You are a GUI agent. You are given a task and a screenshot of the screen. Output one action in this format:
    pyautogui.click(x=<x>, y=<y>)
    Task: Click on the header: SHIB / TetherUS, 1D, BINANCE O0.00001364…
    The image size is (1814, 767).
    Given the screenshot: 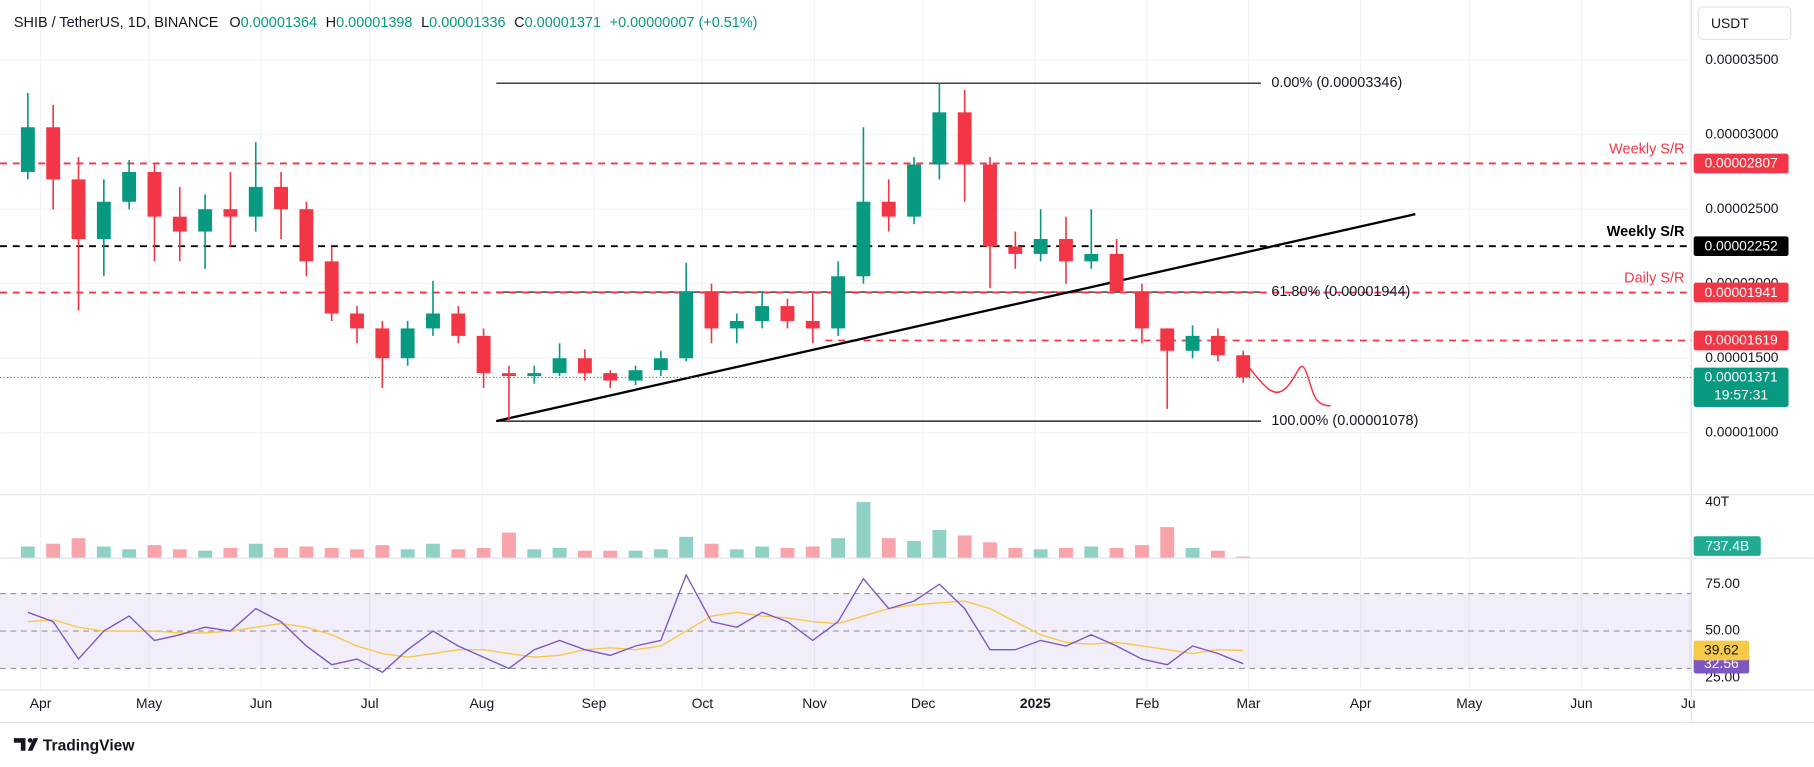 What is the action you would take?
    pyautogui.click(x=386, y=23)
    